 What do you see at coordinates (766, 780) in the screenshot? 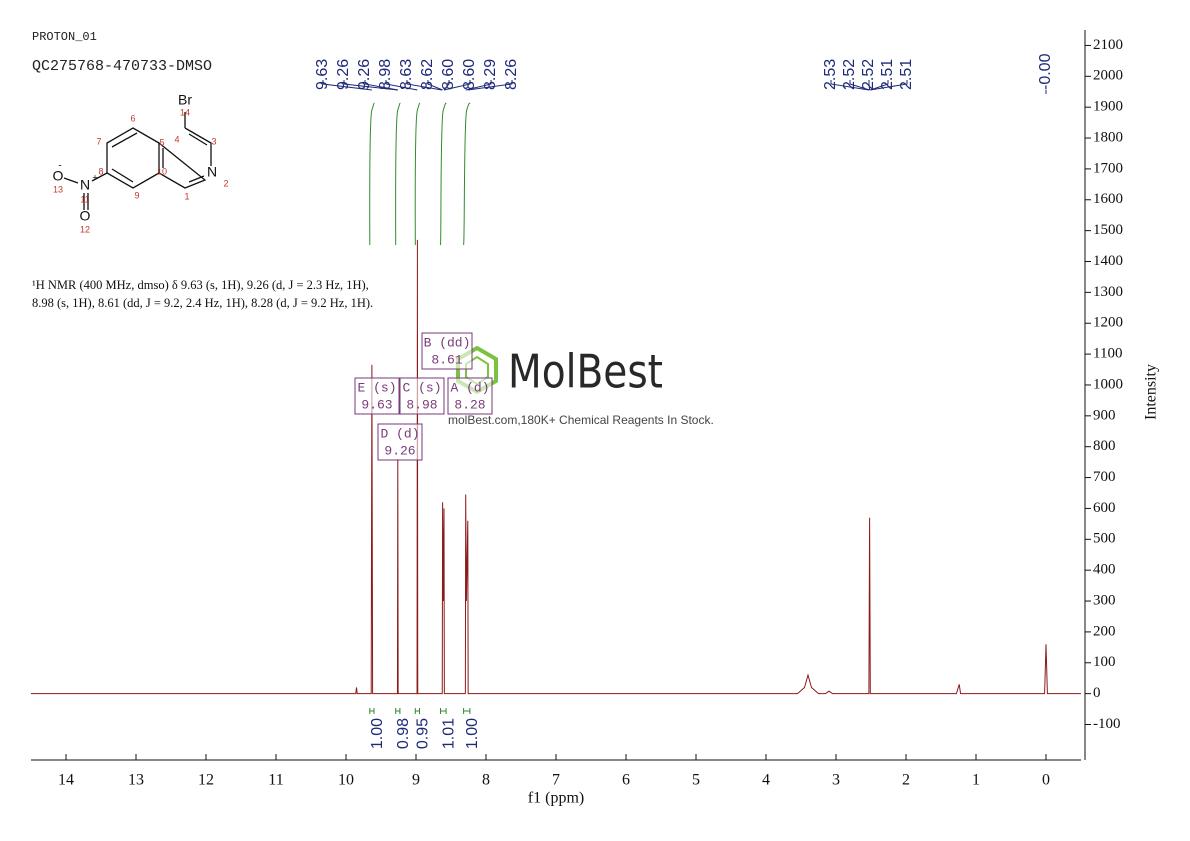
I see `x-tick-label: 4` at bounding box center [766, 780].